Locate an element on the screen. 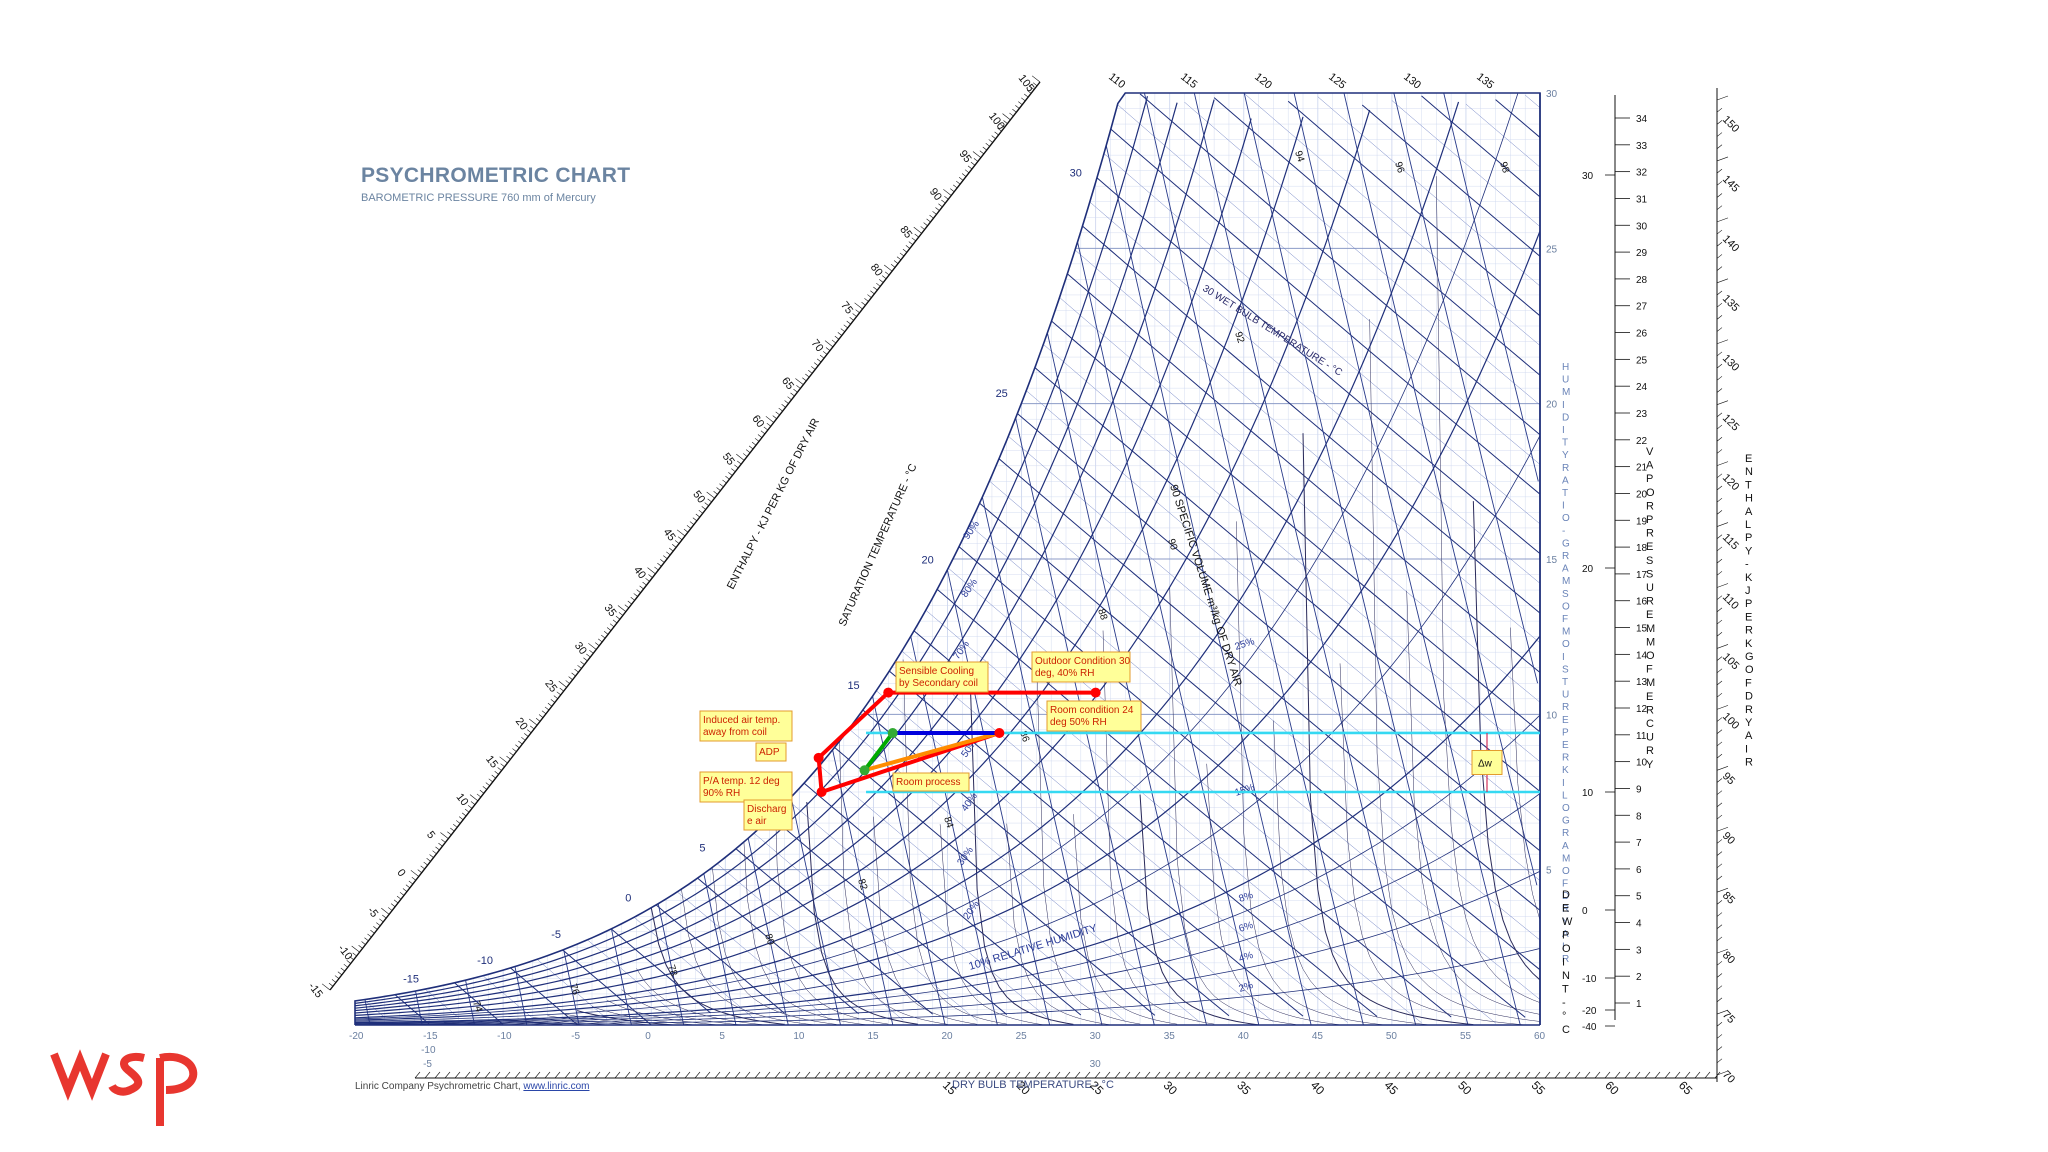 Image resolution: width=2048 pixels, height=1152 pixels. dew-point-label-char: C is located at coordinates (1566, 1030).